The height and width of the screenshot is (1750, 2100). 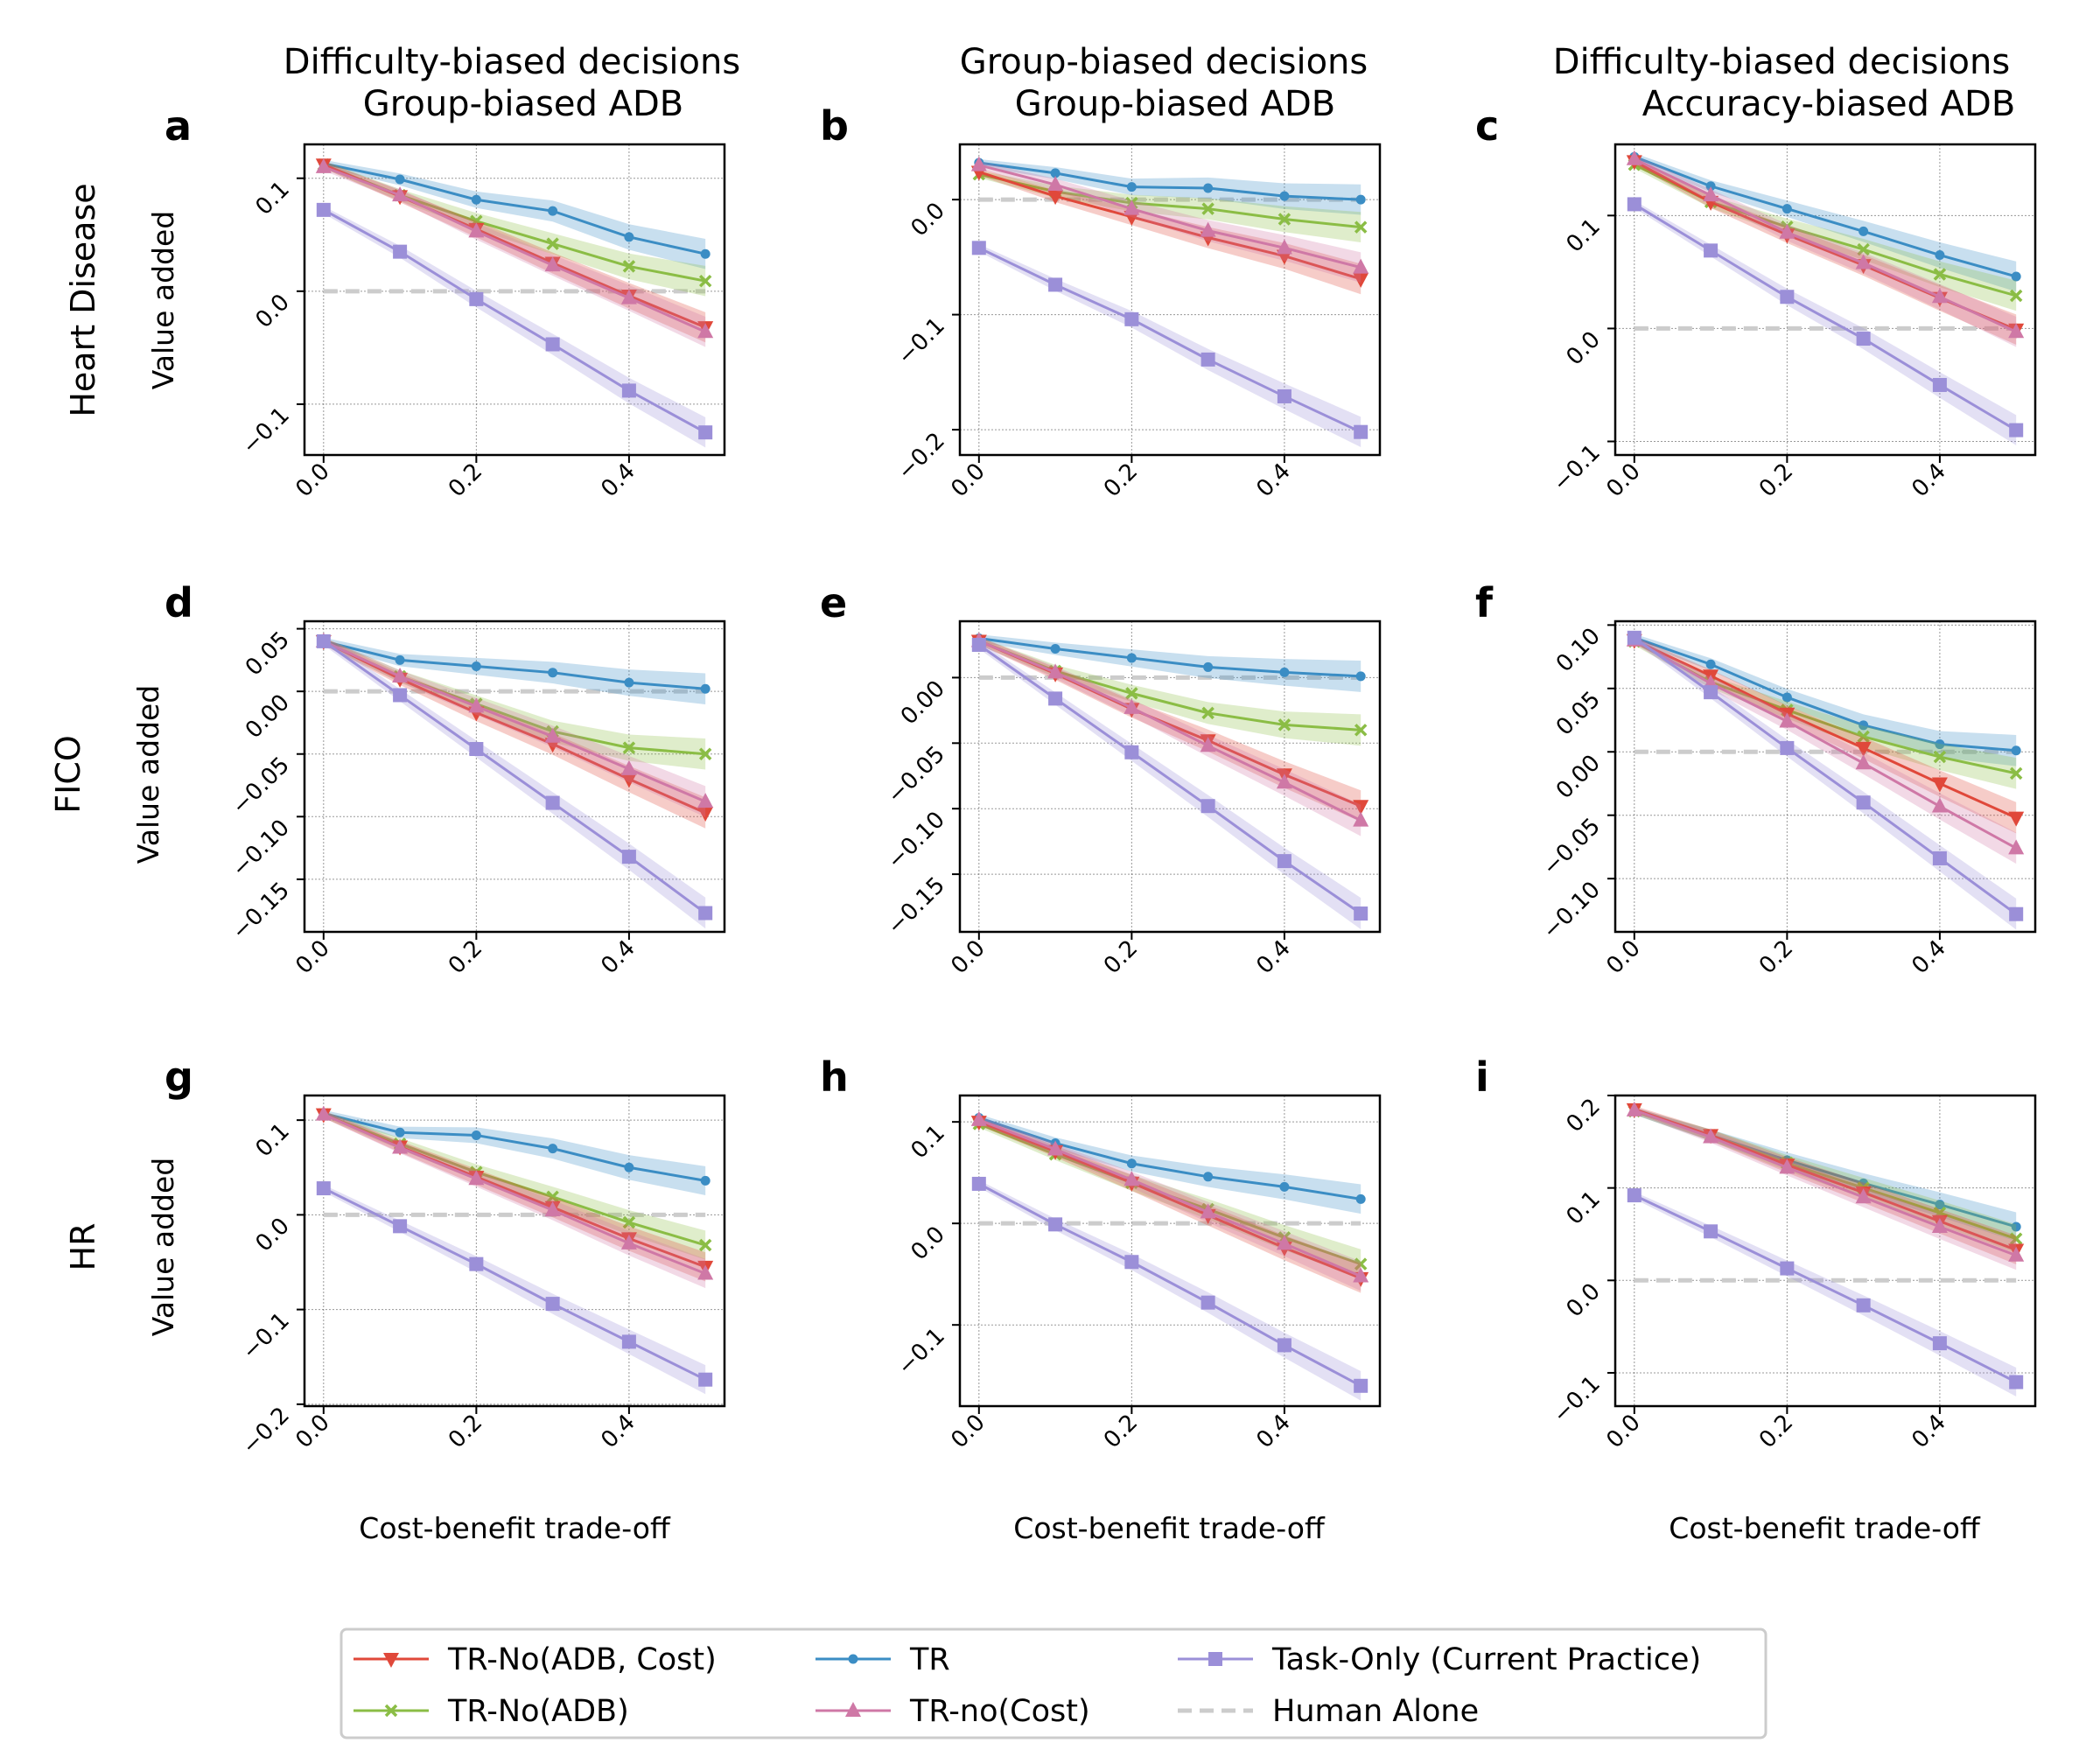 I want to click on y-axis-label-row3: Value added, so click(x=163, y=1247).